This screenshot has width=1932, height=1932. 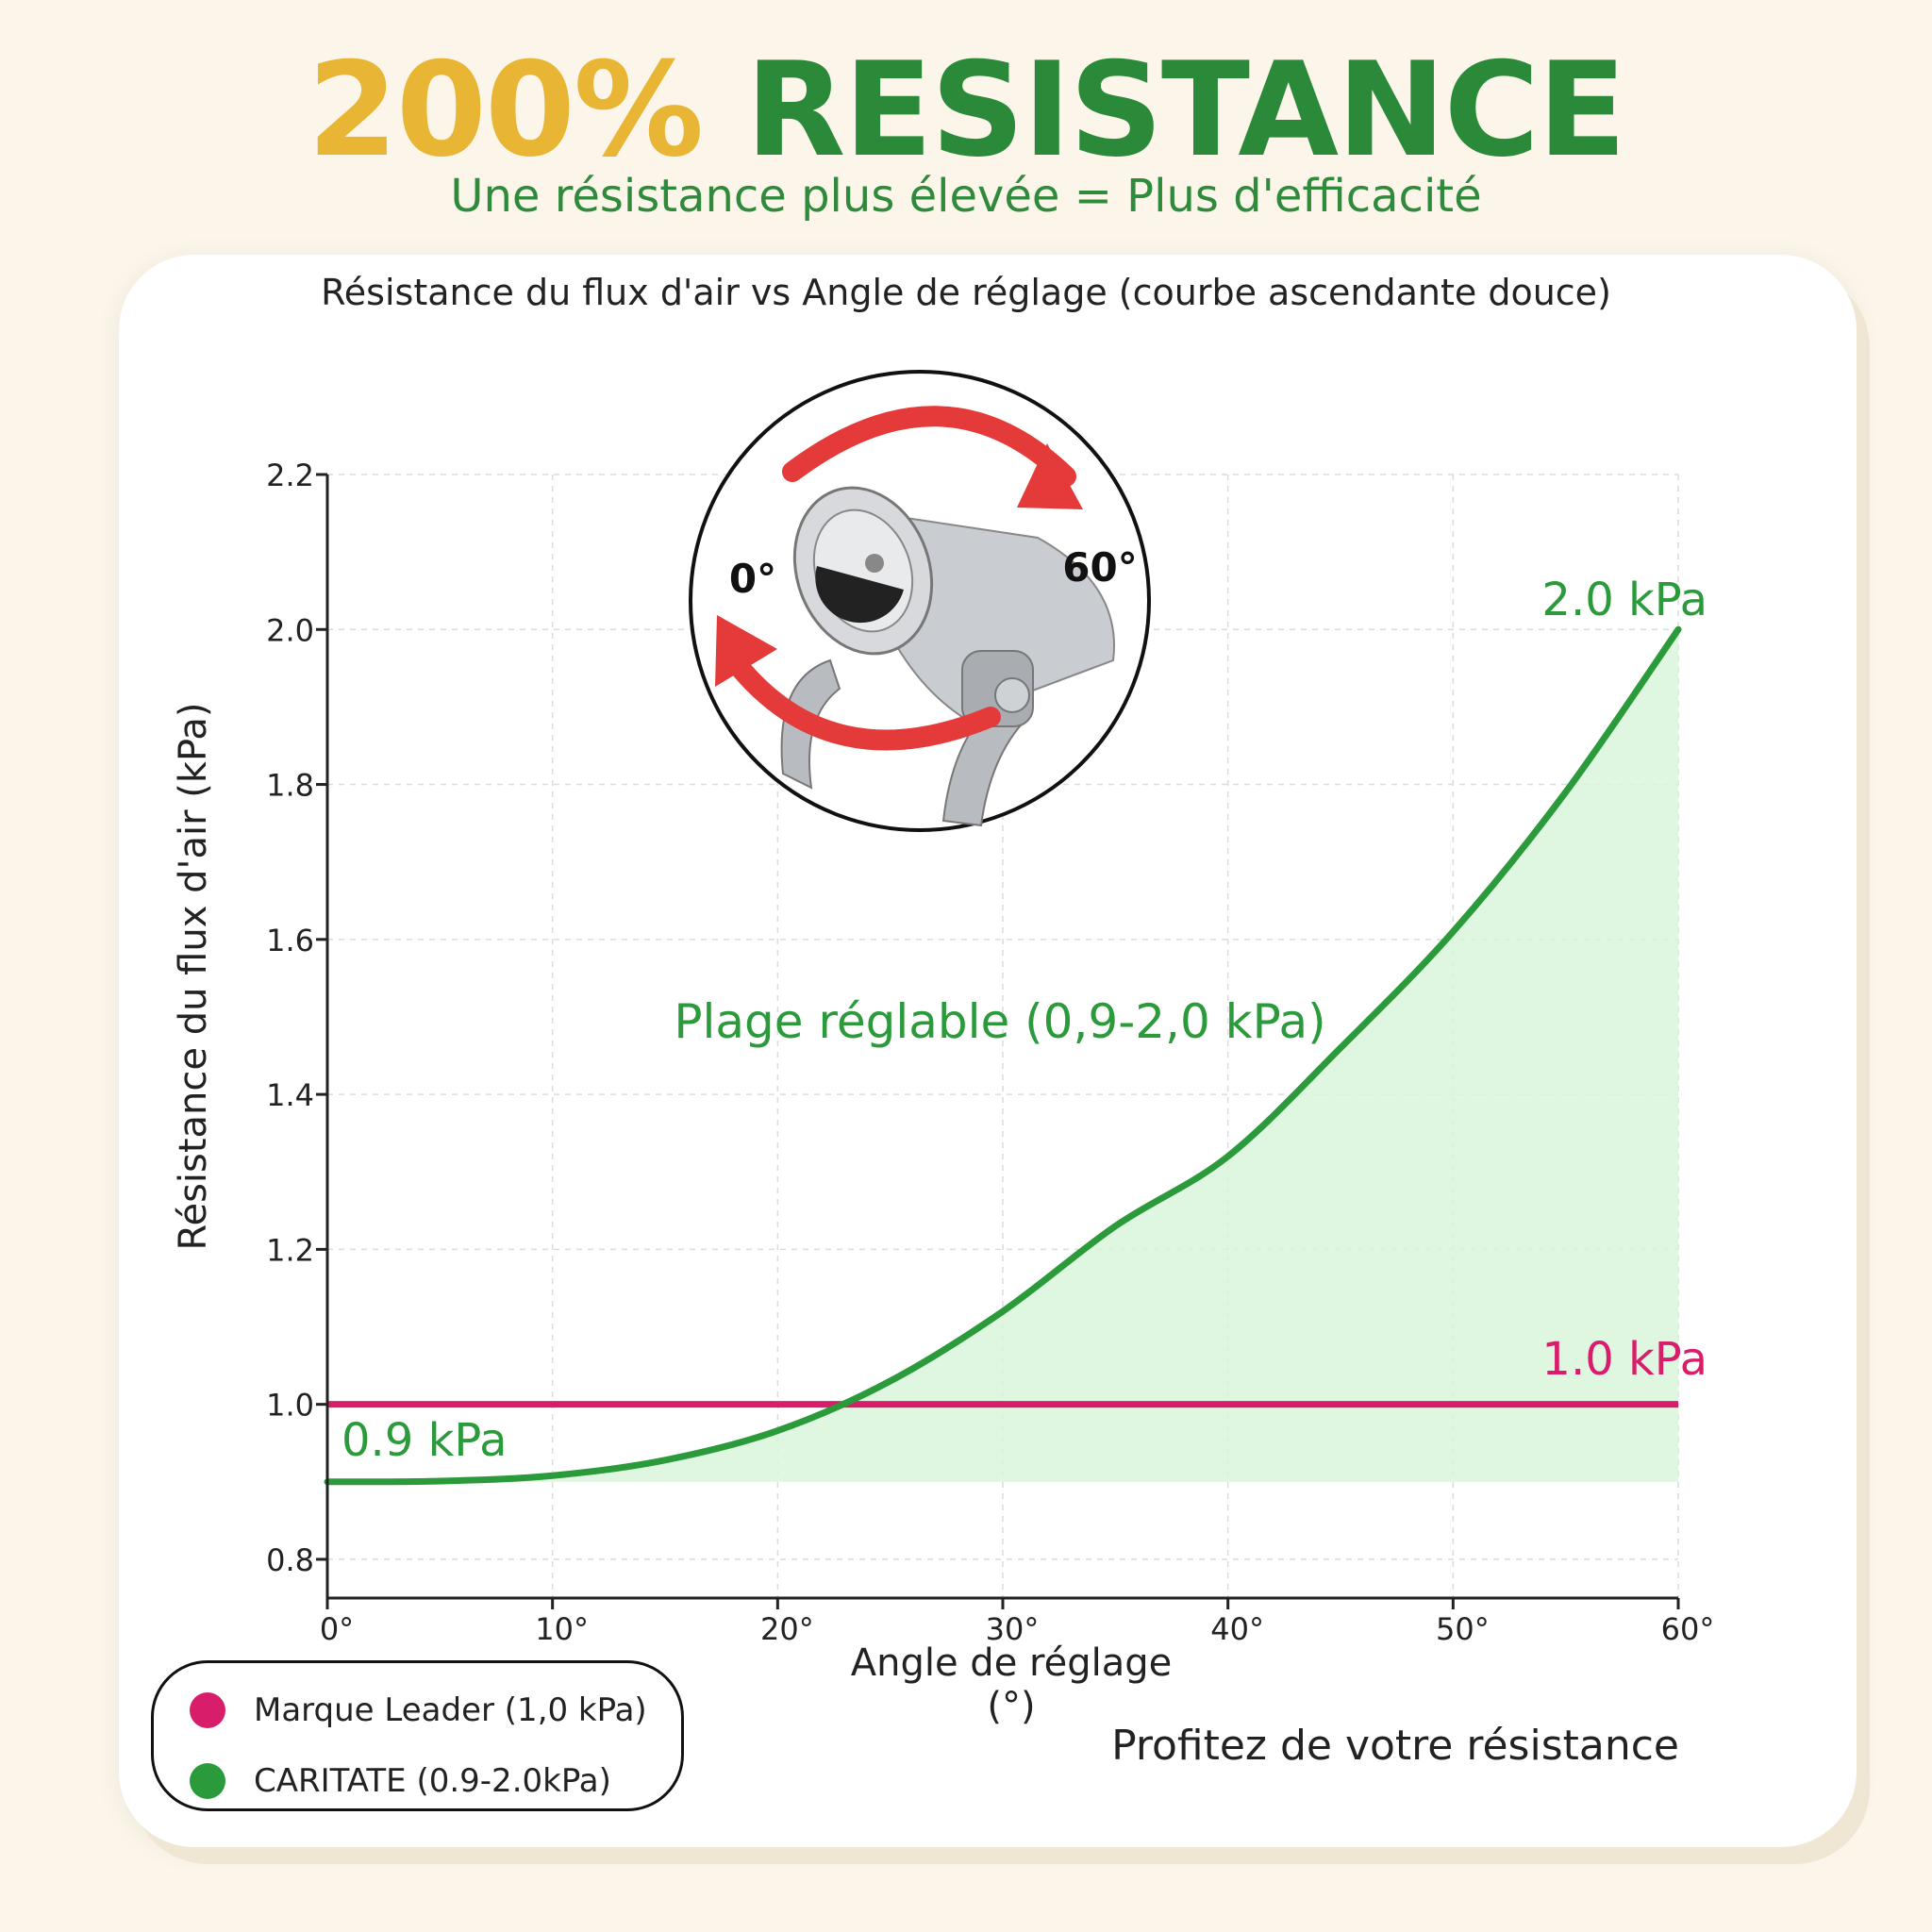 I want to click on y-tick-label: 2.2, so click(x=290, y=475).